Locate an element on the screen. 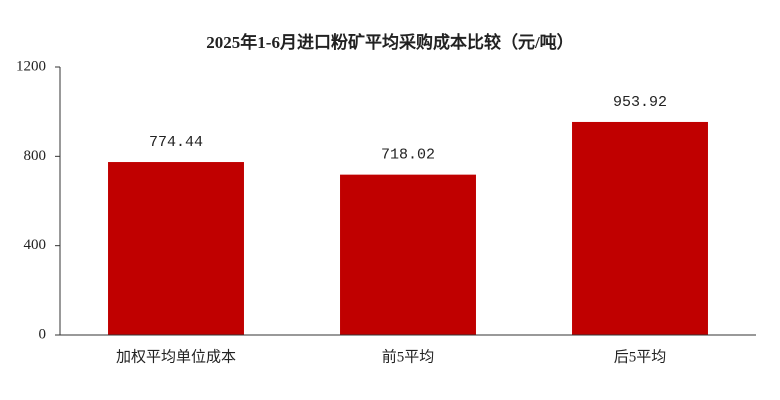 The width and height of the screenshot is (780, 400). y-tick-label: 1200 is located at coordinates (31, 66).